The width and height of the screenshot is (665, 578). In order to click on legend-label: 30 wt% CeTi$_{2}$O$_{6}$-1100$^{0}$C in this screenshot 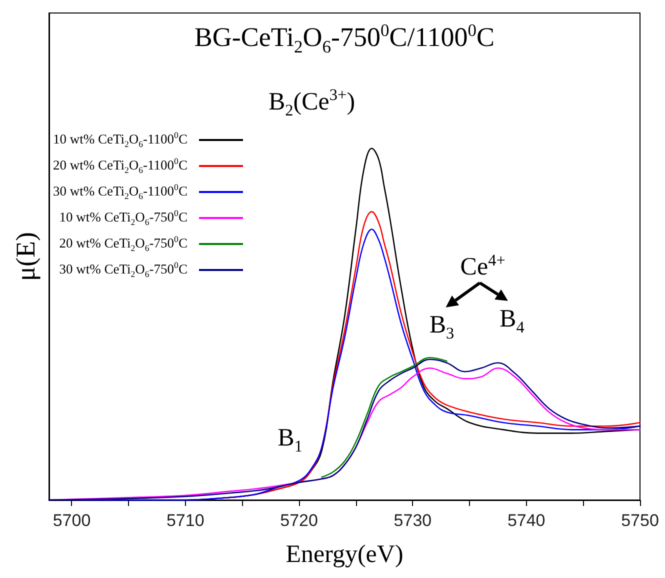, I will do `click(120, 192)`.